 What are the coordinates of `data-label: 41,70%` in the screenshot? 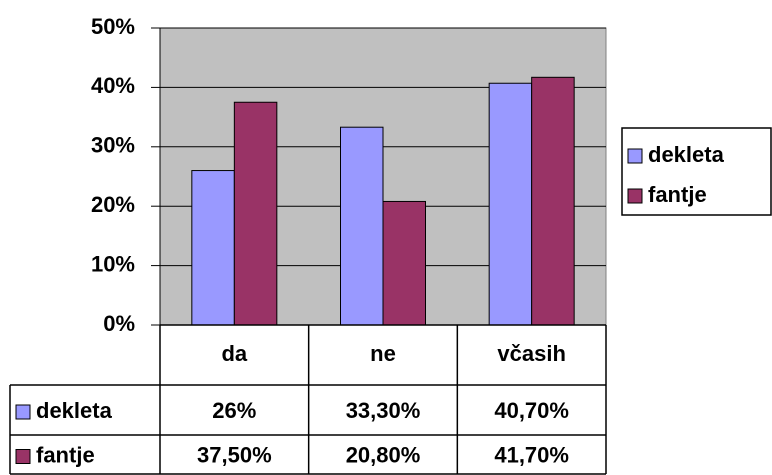 It's located at (531, 454).